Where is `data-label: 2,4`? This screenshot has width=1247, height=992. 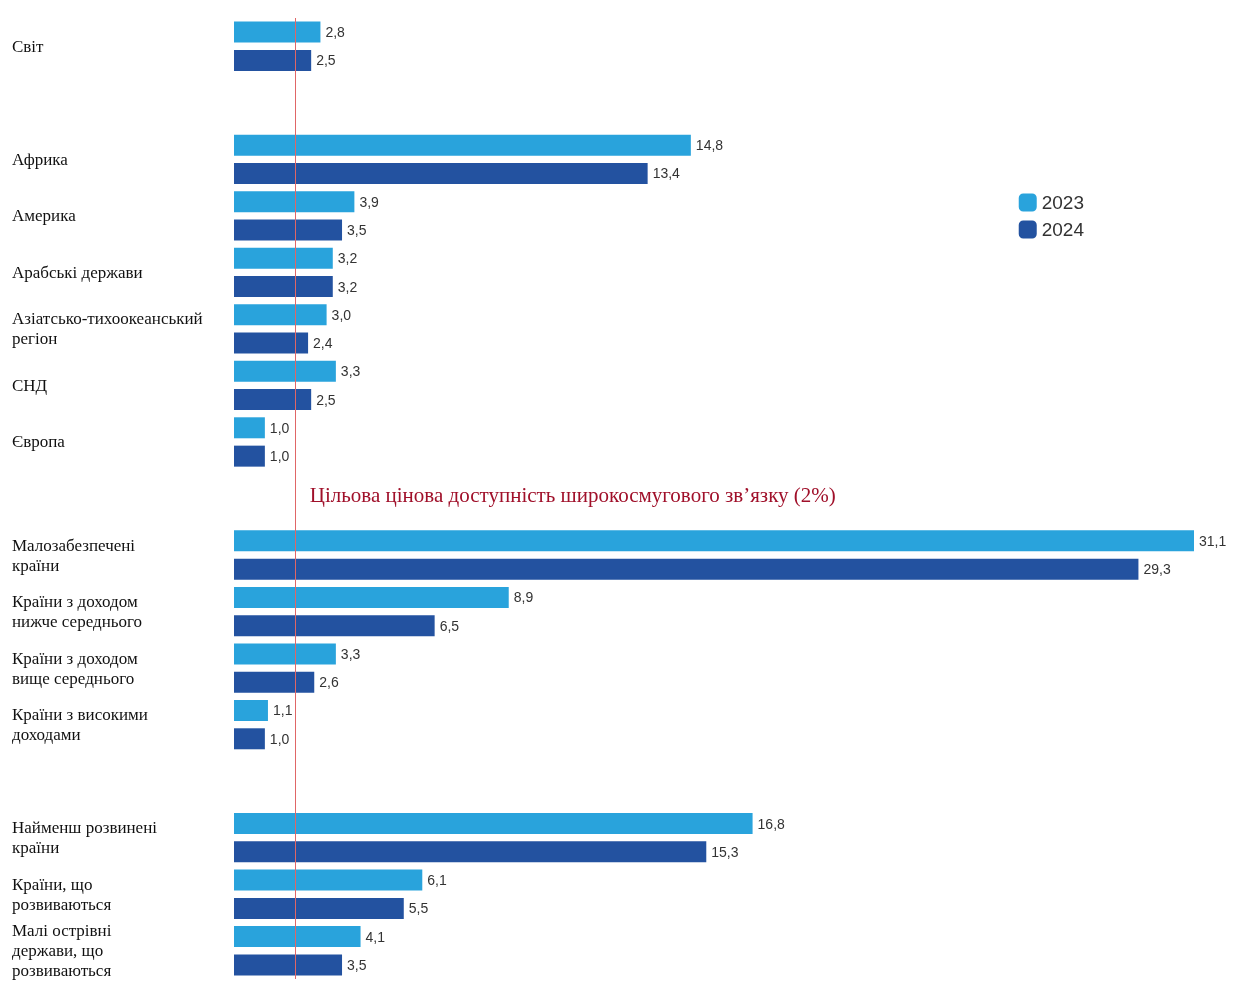
data-label: 2,4 is located at coordinates (323, 343).